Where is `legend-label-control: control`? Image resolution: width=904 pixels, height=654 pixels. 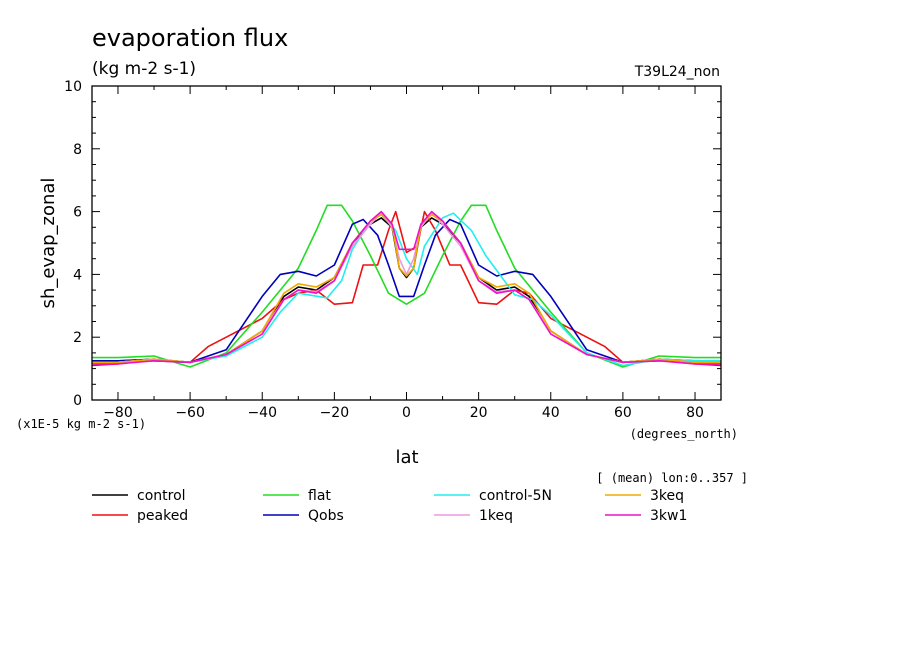
legend-label-control: control is located at coordinates (161, 496).